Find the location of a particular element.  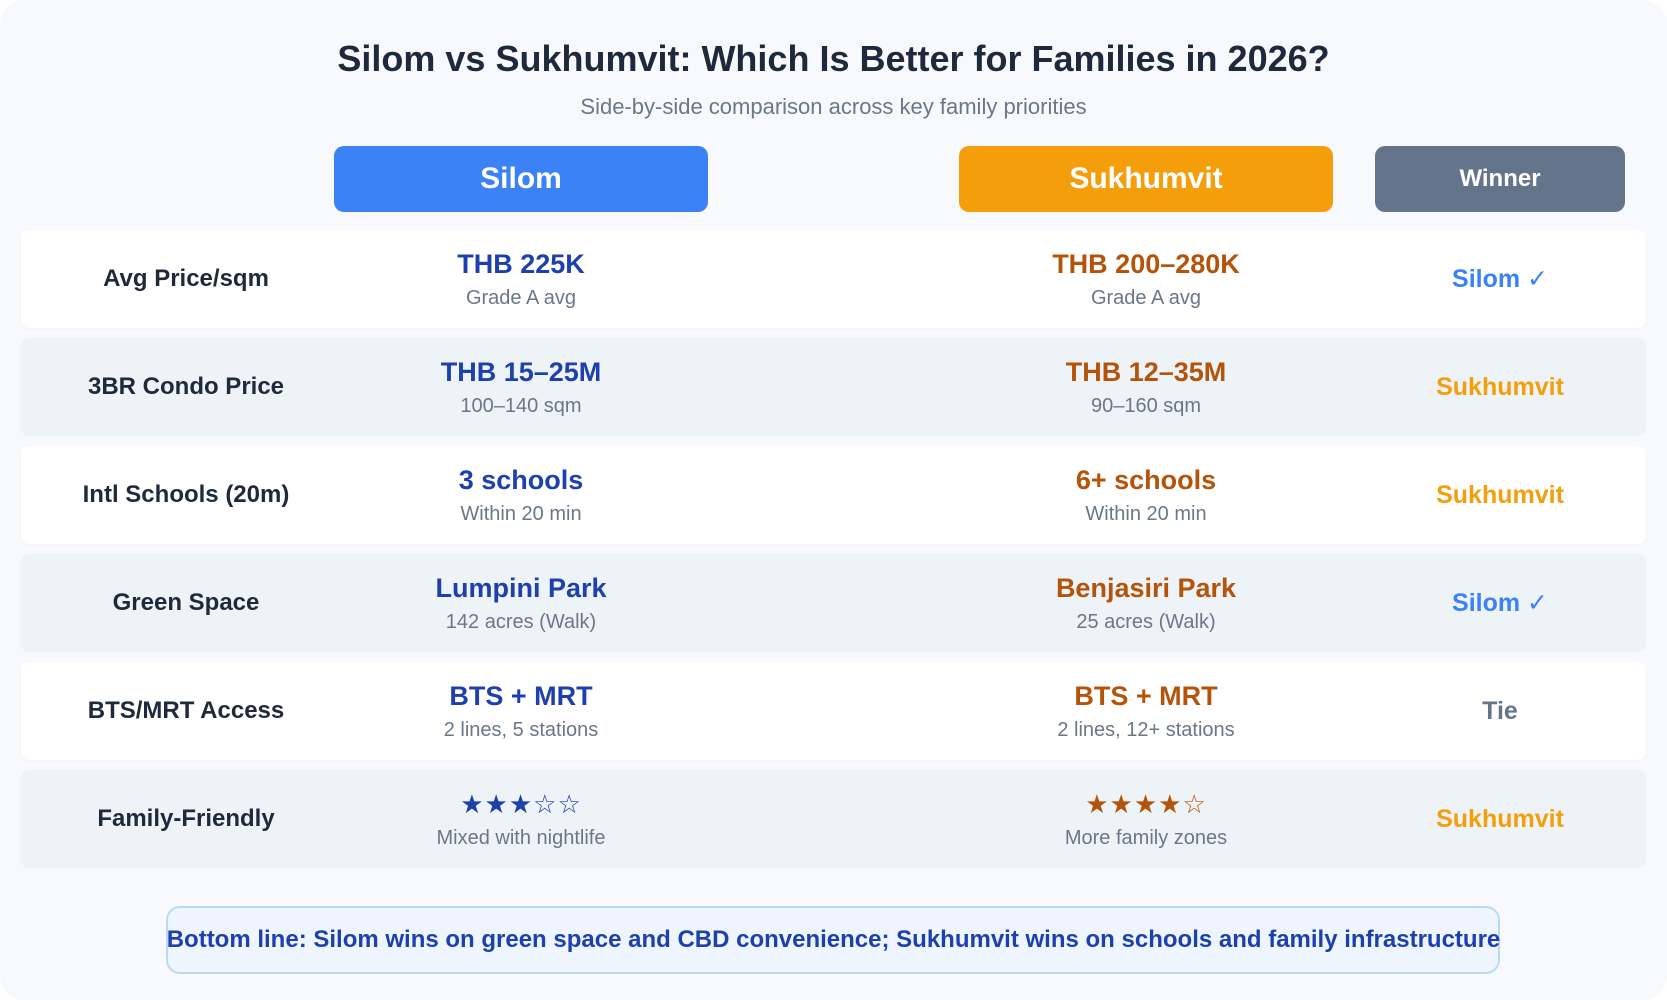

silom-detail: 100–140 sqm is located at coordinates (521, 406).